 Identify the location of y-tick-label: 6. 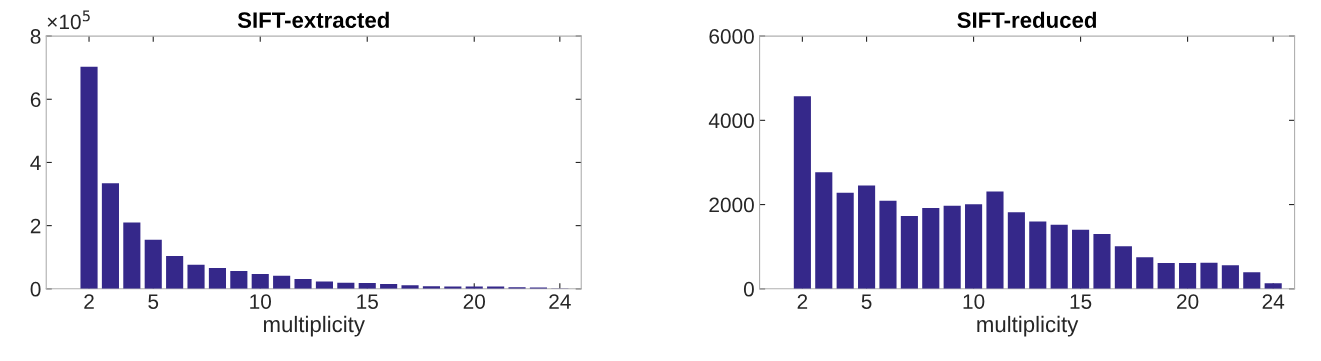
(35, 100).